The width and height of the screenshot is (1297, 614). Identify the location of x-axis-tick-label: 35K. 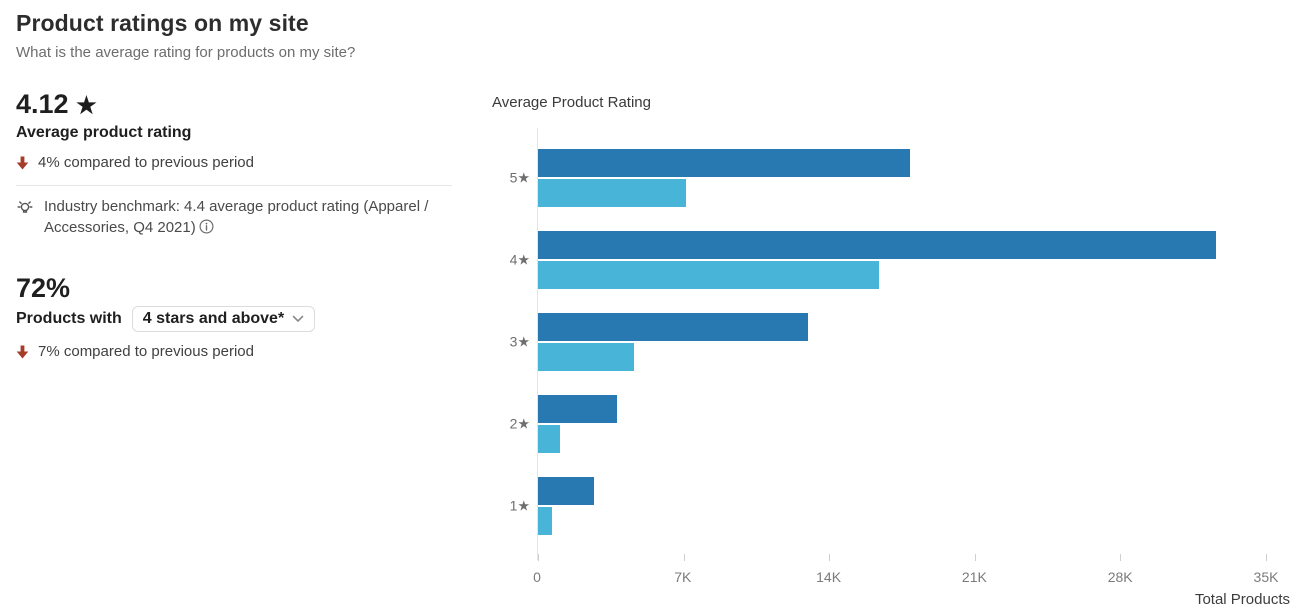
(1266, 577).